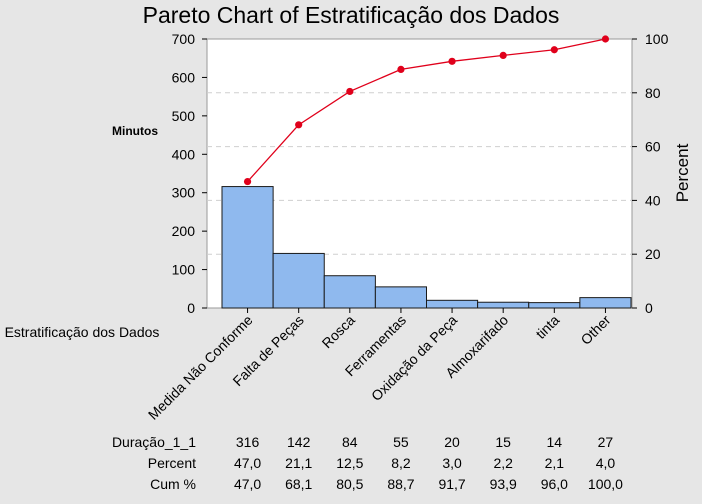 The image size is (702, 504). What do you see at coordinates (452, 463) in the screenshot?
I see `table-cell: 3,0` at bounding box center [452, 463].